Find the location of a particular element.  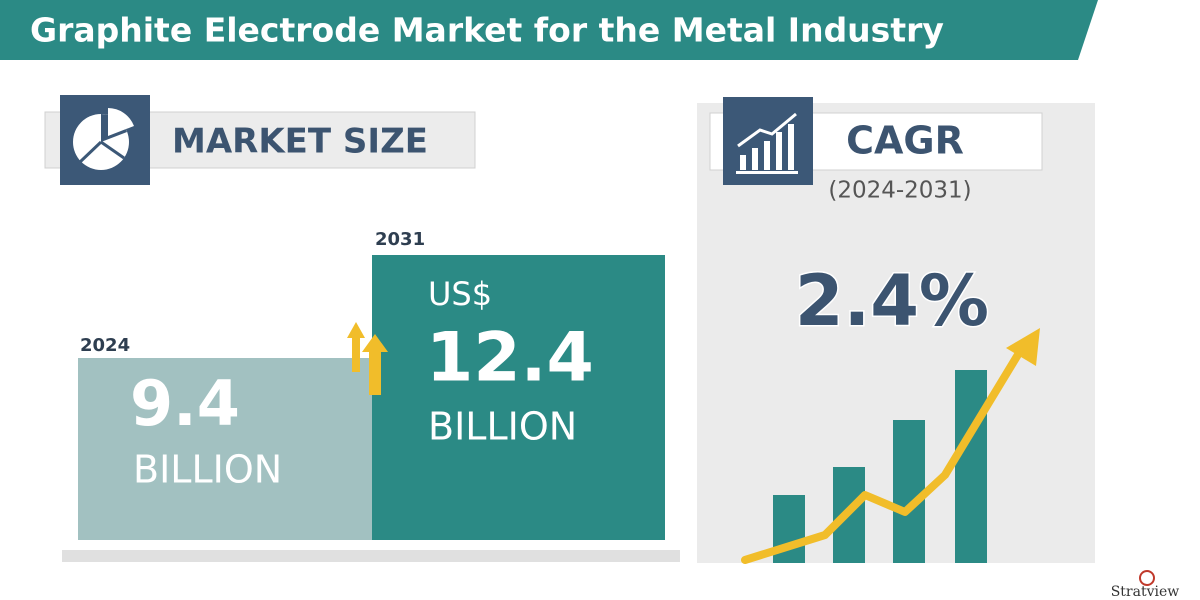

start-box is located at coordinates (225, 449).